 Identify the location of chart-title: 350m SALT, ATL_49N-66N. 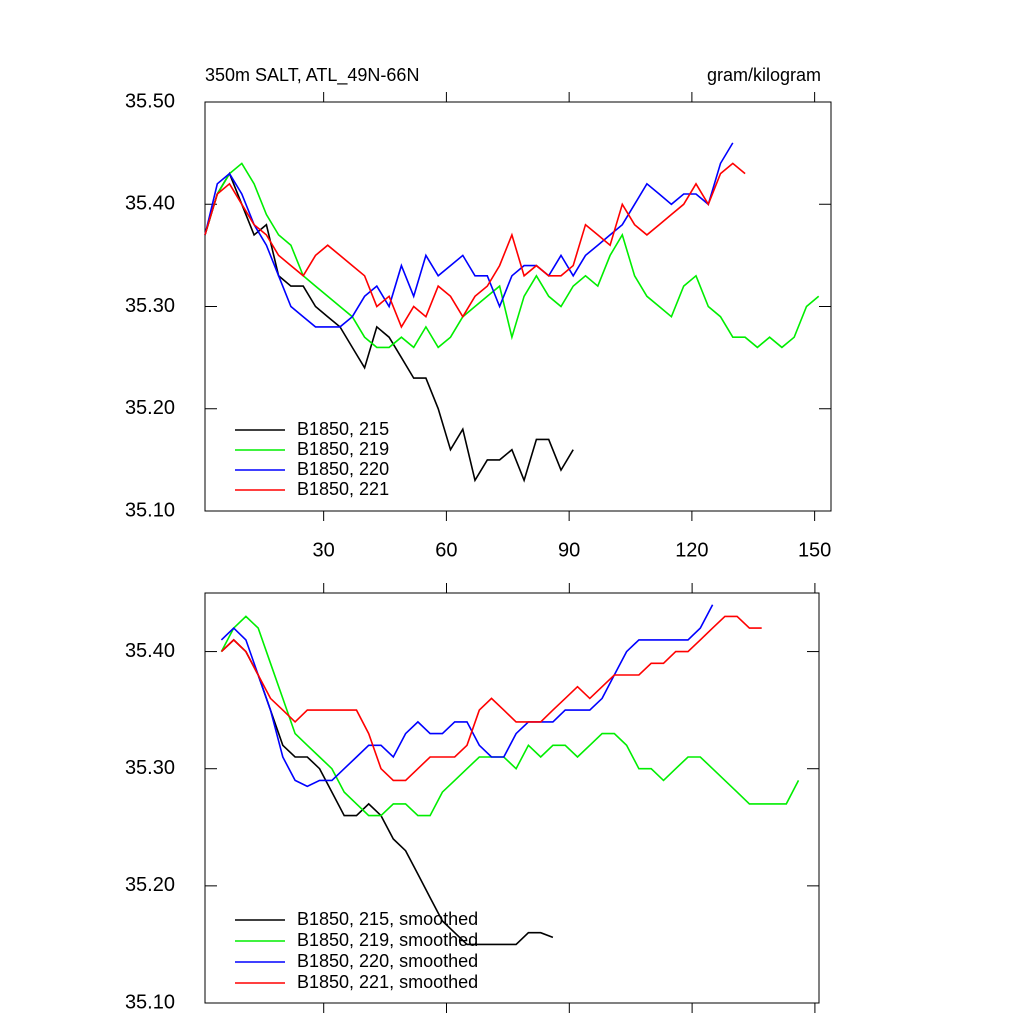
(312, 75).